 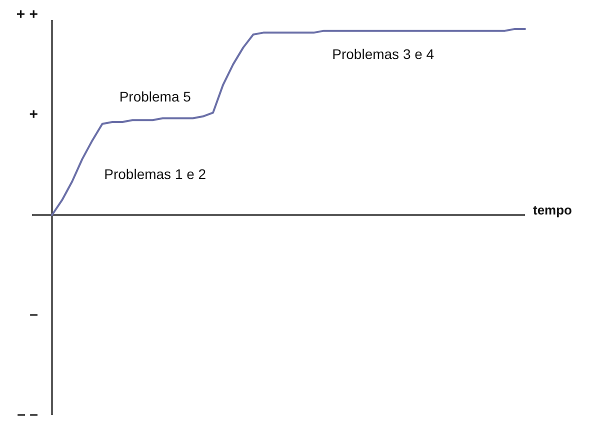 What do you see at coordinates (155, 96) in the screenshot?
I see `annotation: Problema 5` at bounding box center [155, 96].